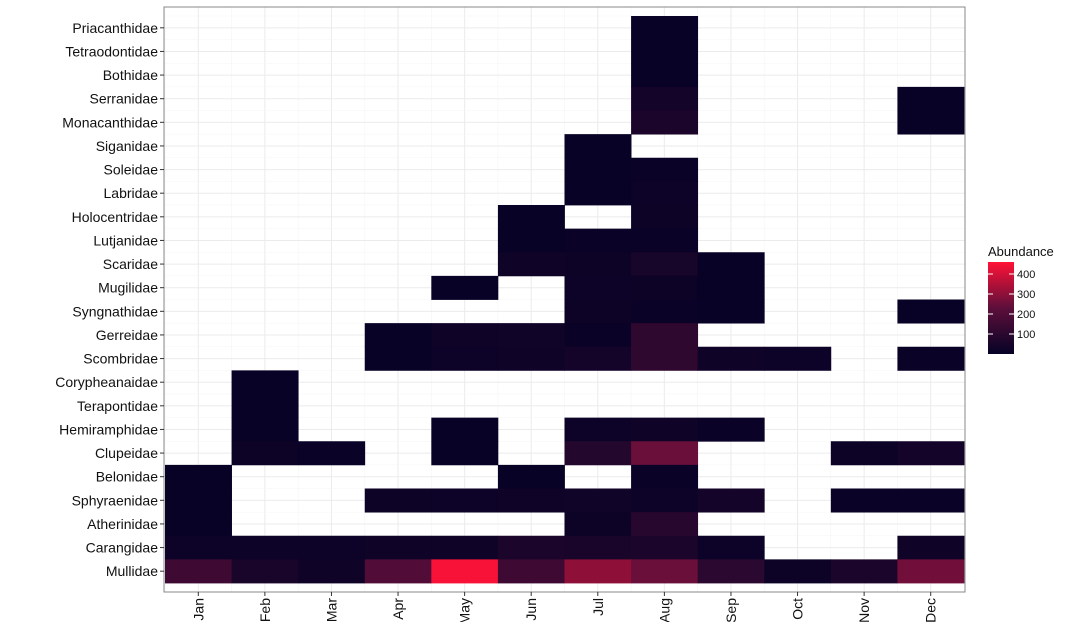 This screenshot has height=622, width=1073. What do you see at coordinates (198, 609) in the screenshot?
I see `x-tick-label: Jan` at bounding box center [198, 609].